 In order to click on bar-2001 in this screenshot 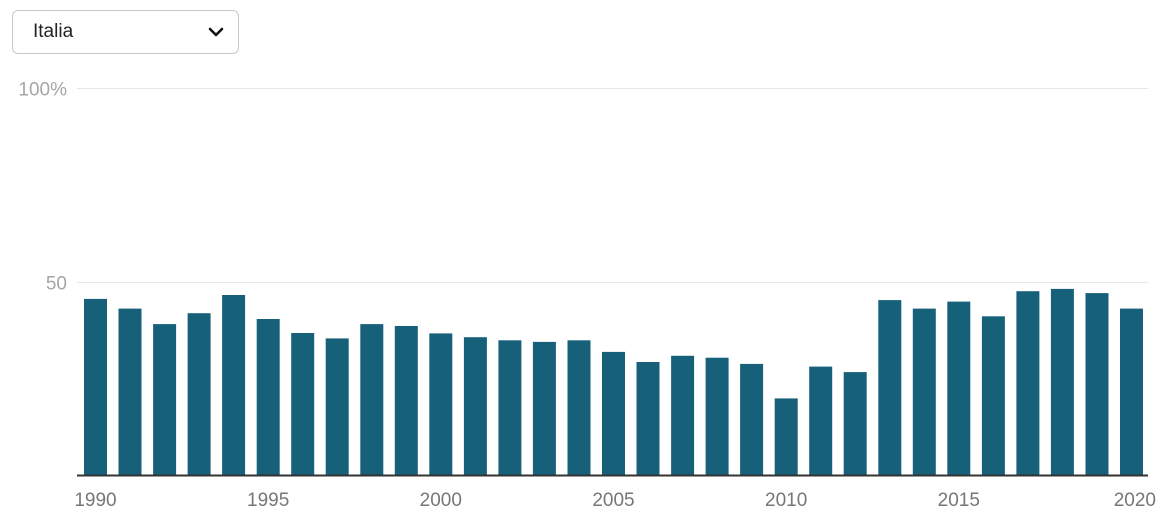, I will do `click(475, 406)`.